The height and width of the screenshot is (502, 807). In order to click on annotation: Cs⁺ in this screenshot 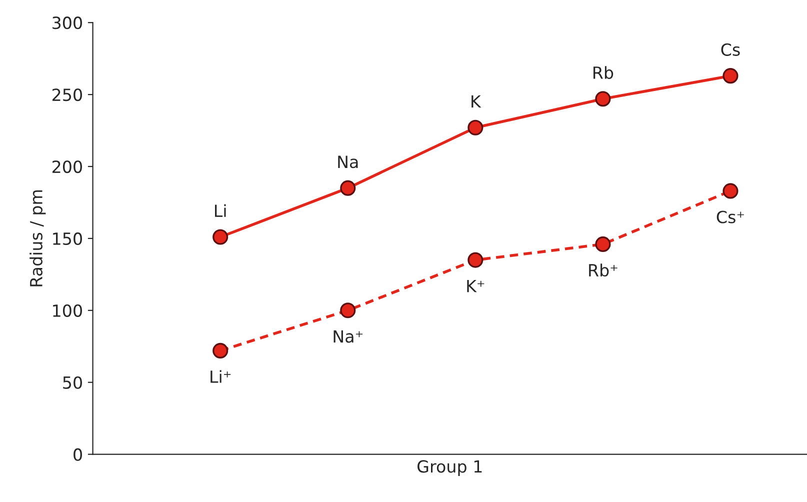, I will do `click(730, 217)`.